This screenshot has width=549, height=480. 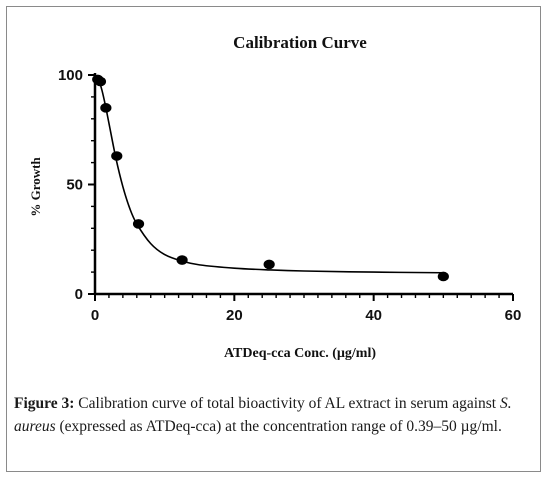 What do you see at coordinates (300, 353) in the screenshot?
I see `x-axis-label: ATDeq-cca Conc. (µg/ml)` at bounding box center [300, 353].